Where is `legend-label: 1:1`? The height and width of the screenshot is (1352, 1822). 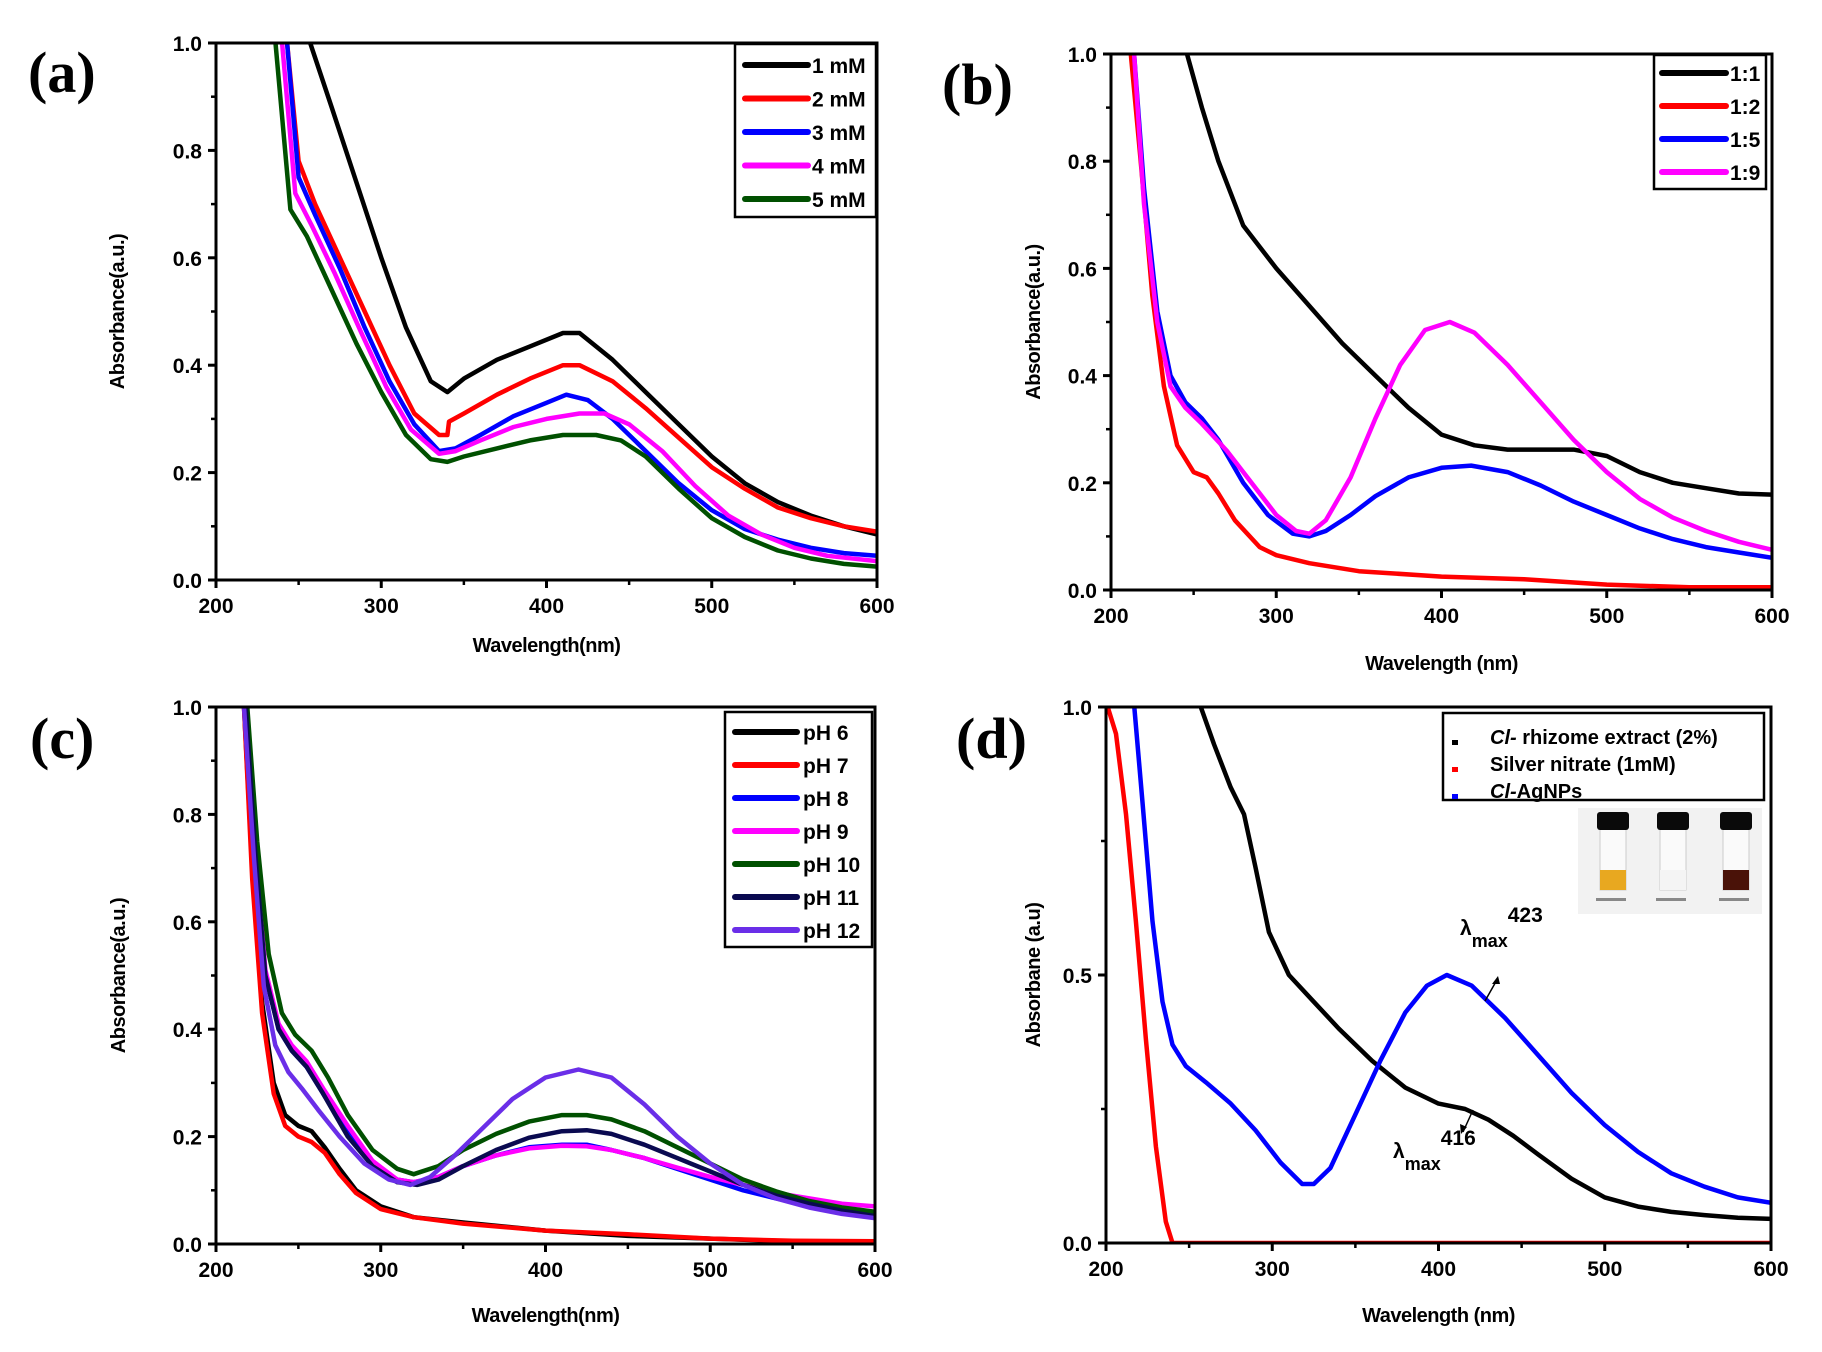
legend-label: 1:1 is located at coordinates (1745, 74).